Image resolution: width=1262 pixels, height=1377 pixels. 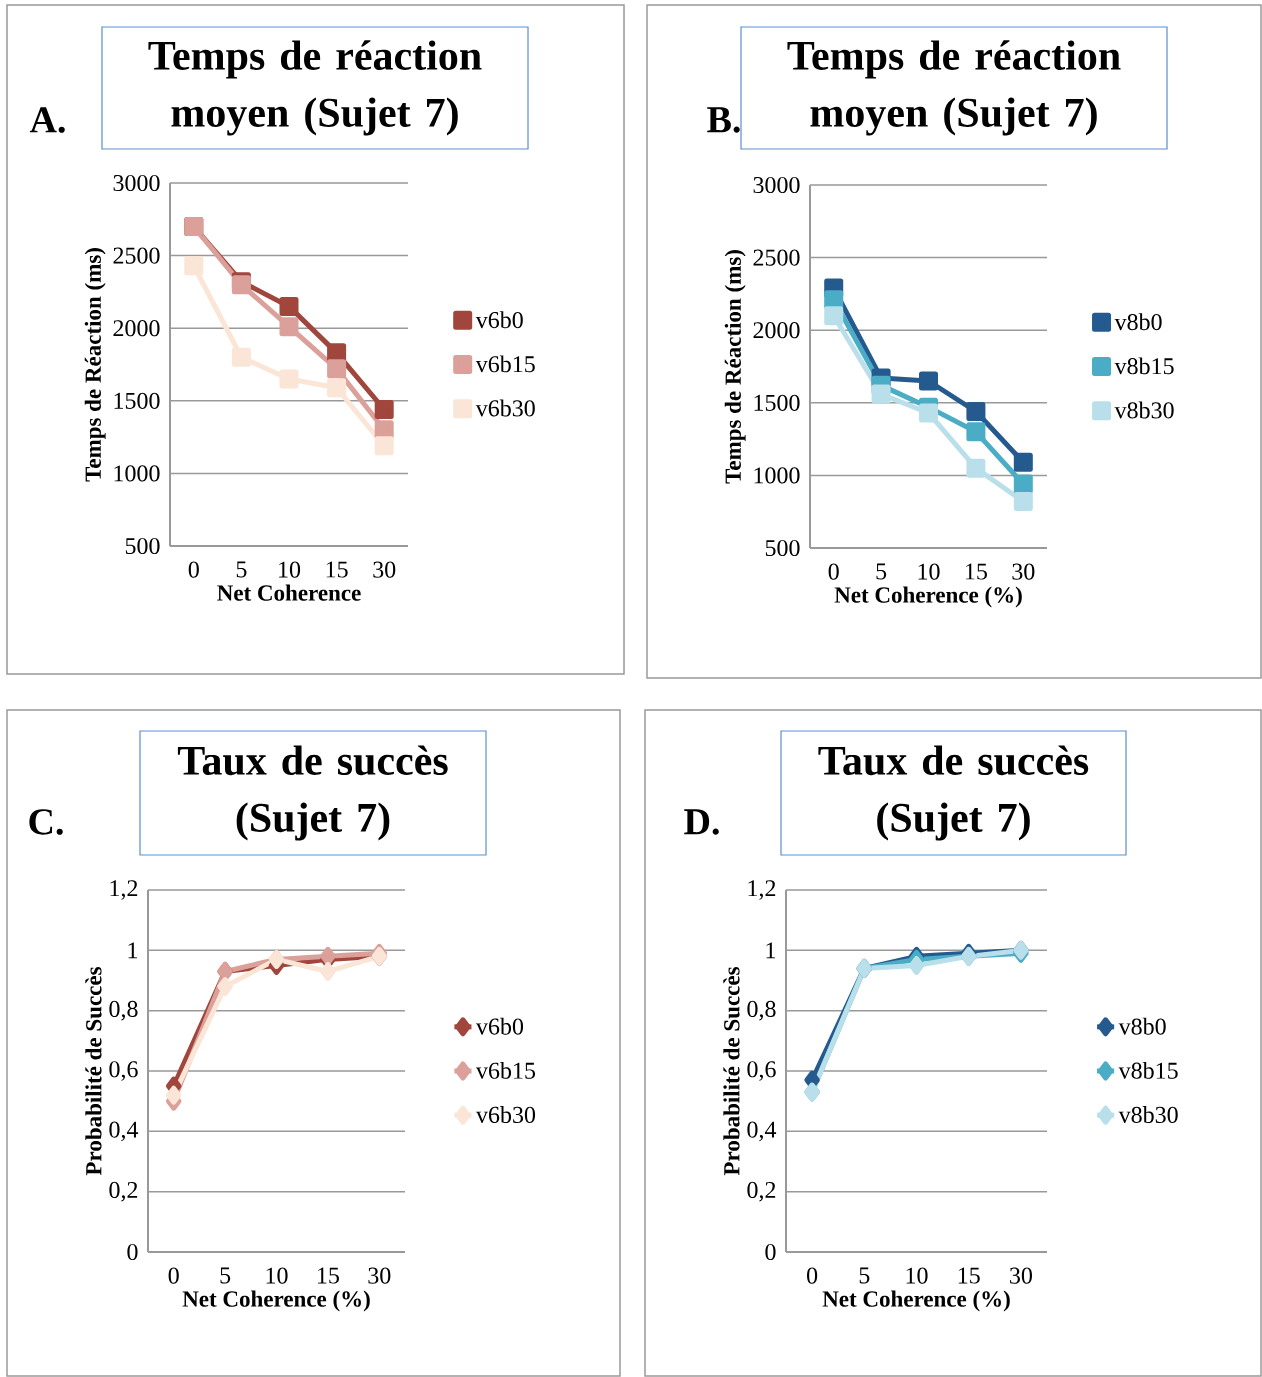 I want to click on text: A., so click(x=47, y=120).